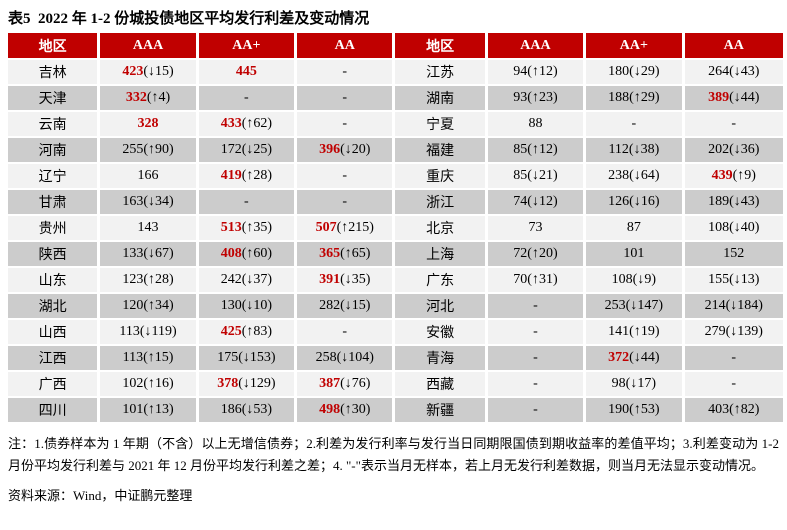 The width and height of the screenshot is (787, 530). I want to click on region-cell: 天津, so click(54, 99).